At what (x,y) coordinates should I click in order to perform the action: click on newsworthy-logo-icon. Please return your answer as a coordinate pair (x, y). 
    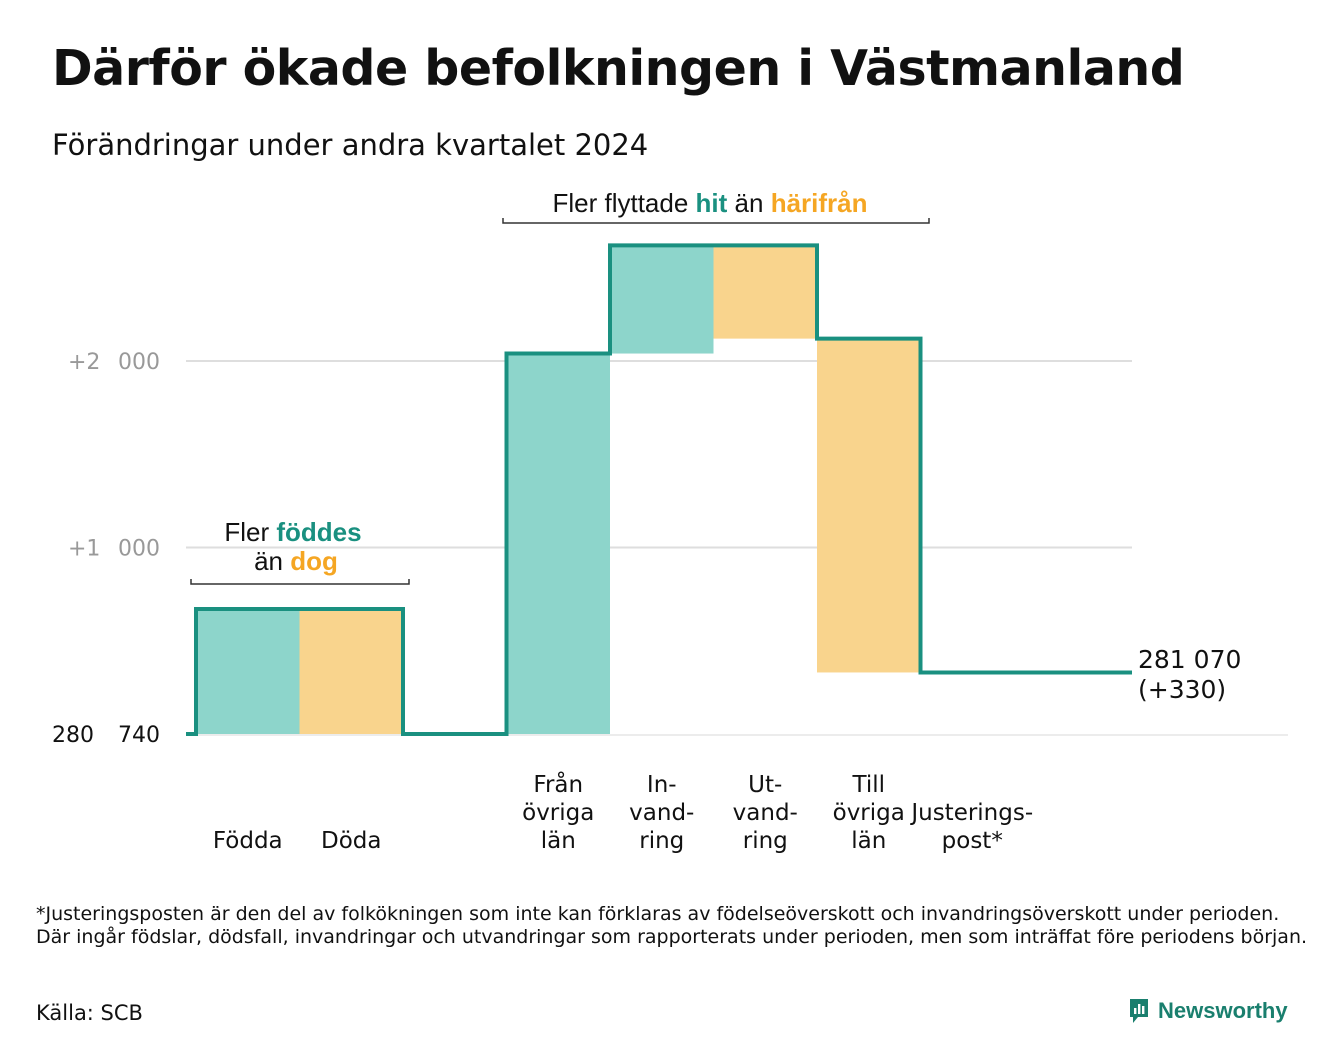
    Looking at the image, I should click on (1139, 1011).